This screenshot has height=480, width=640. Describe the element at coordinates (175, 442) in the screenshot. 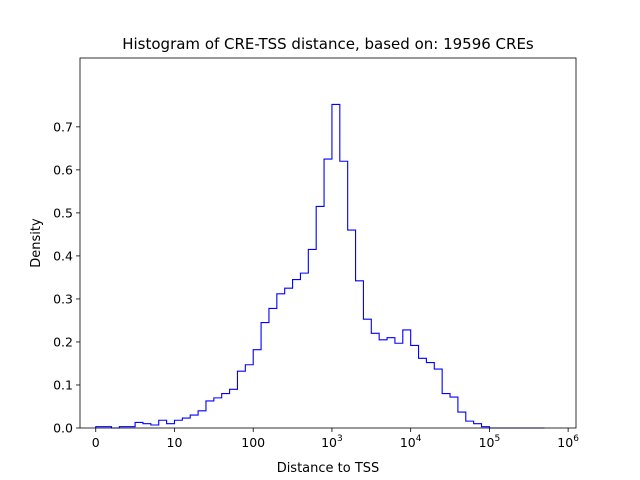

I see `x-tick-label: 10` at that location.